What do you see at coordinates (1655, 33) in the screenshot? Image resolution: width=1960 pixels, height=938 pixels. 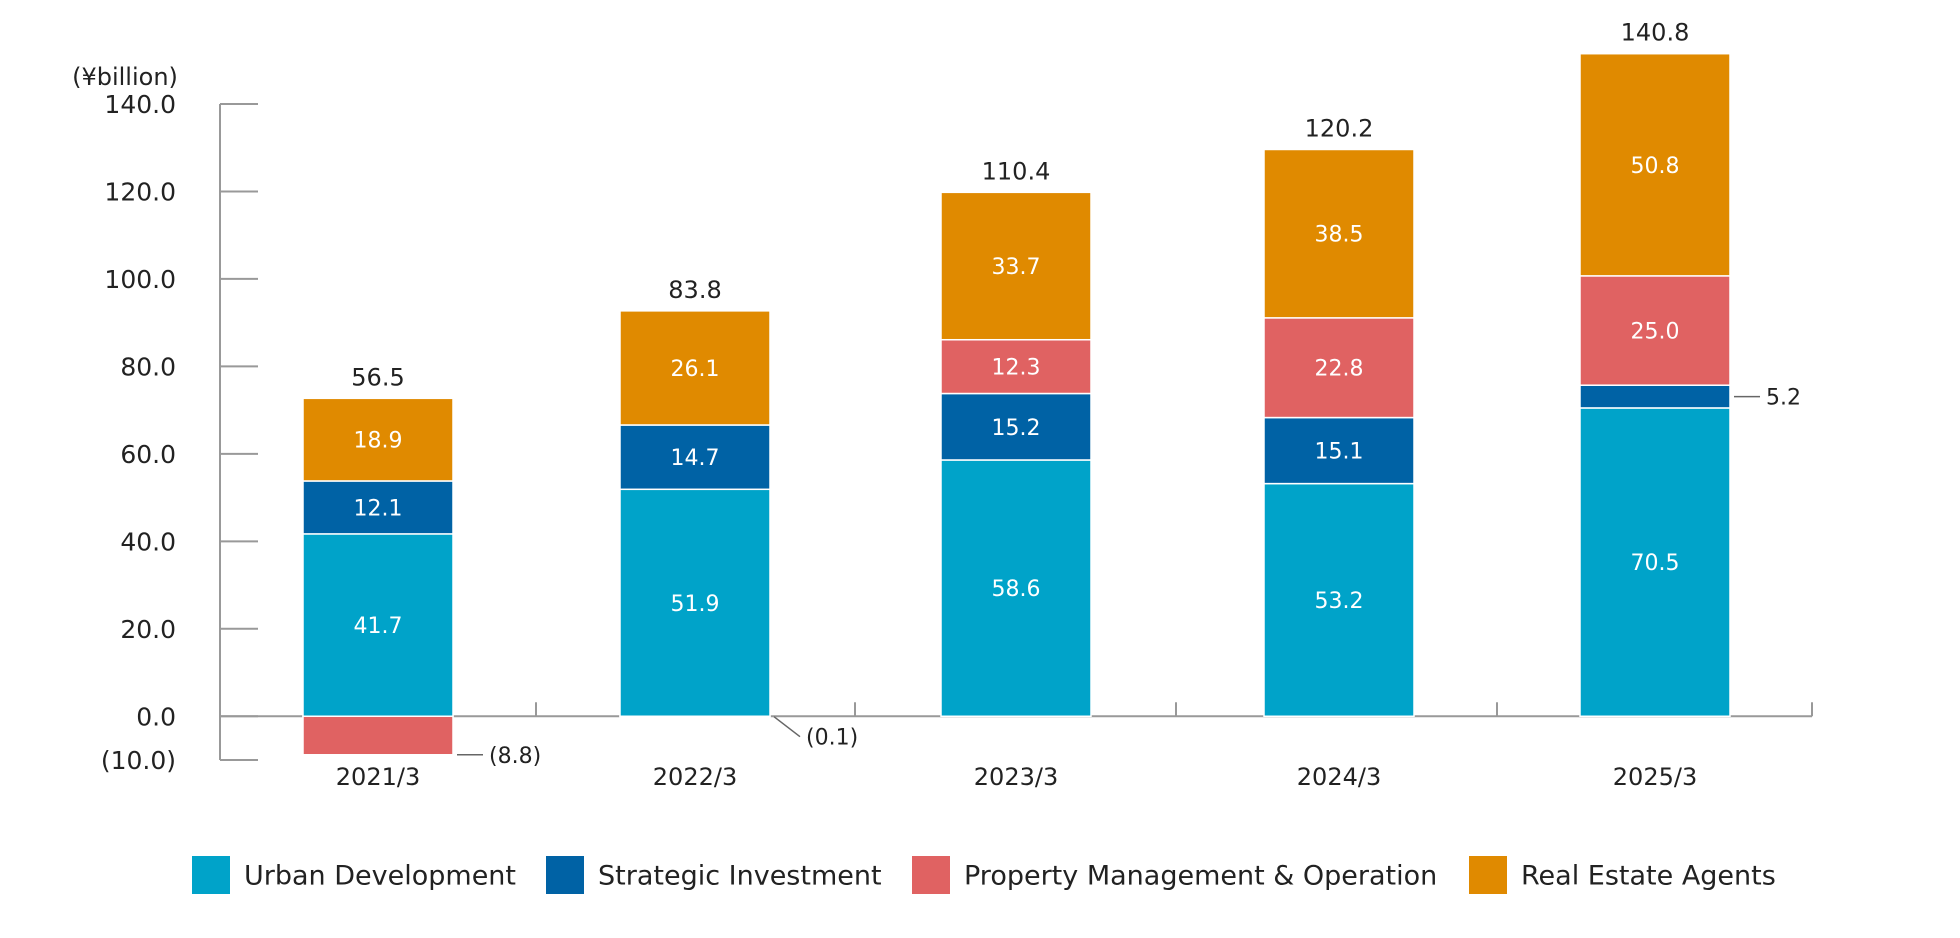 I see `total-label: 140.8` at bounding box center [1655, 33].